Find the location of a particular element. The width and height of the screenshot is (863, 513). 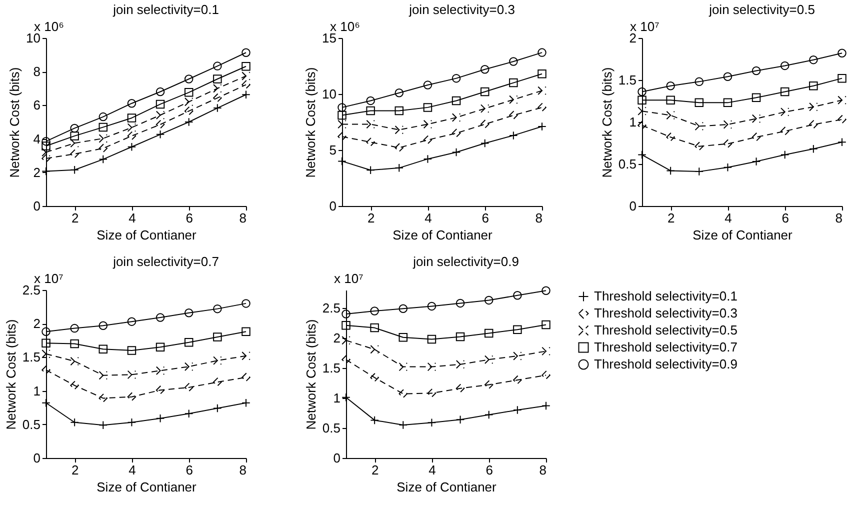

y-tick-label: 6 is located at coordinates (36, 105).